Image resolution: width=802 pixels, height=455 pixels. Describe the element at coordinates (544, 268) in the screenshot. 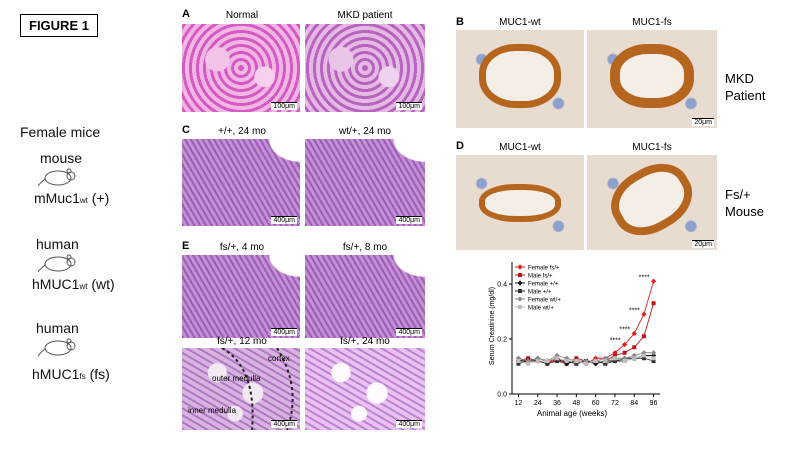

I see `legend-label: Female fs/+` at that location.